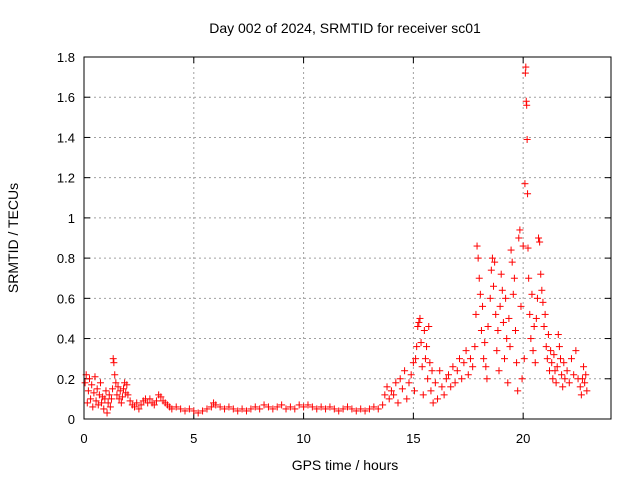 The image size is (640, 480). I want to click on x-tick-label: 5, so click(193, 438).